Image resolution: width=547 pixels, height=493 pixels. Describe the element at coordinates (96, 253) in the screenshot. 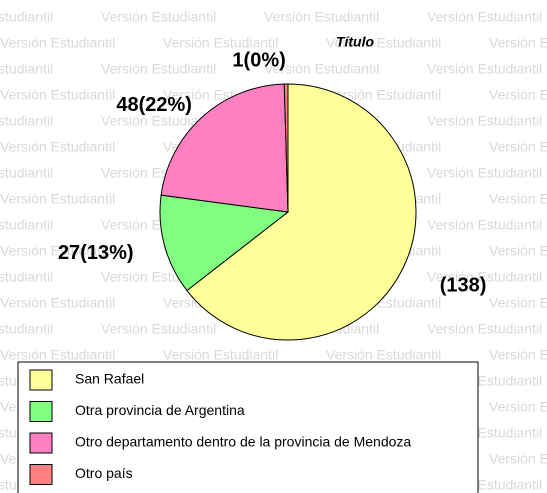

I see `data-label: 27(13%)` at that location.